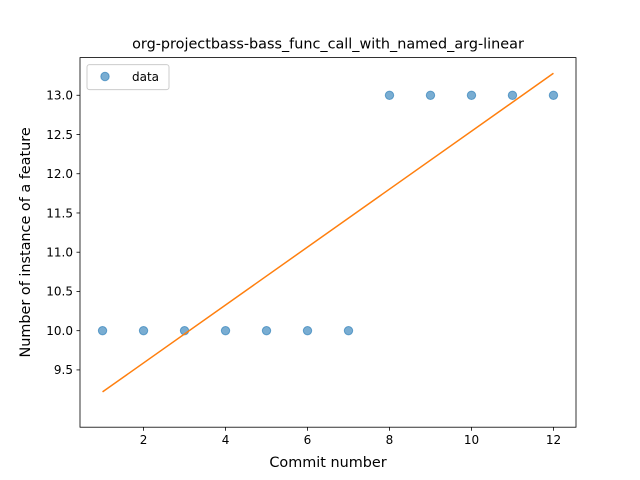 The image size is (640, 480). What do you see at coordinates (59, 213) in the screenshot?
I see `y-tick-label: 11.5` at bounding box center [59, 213].